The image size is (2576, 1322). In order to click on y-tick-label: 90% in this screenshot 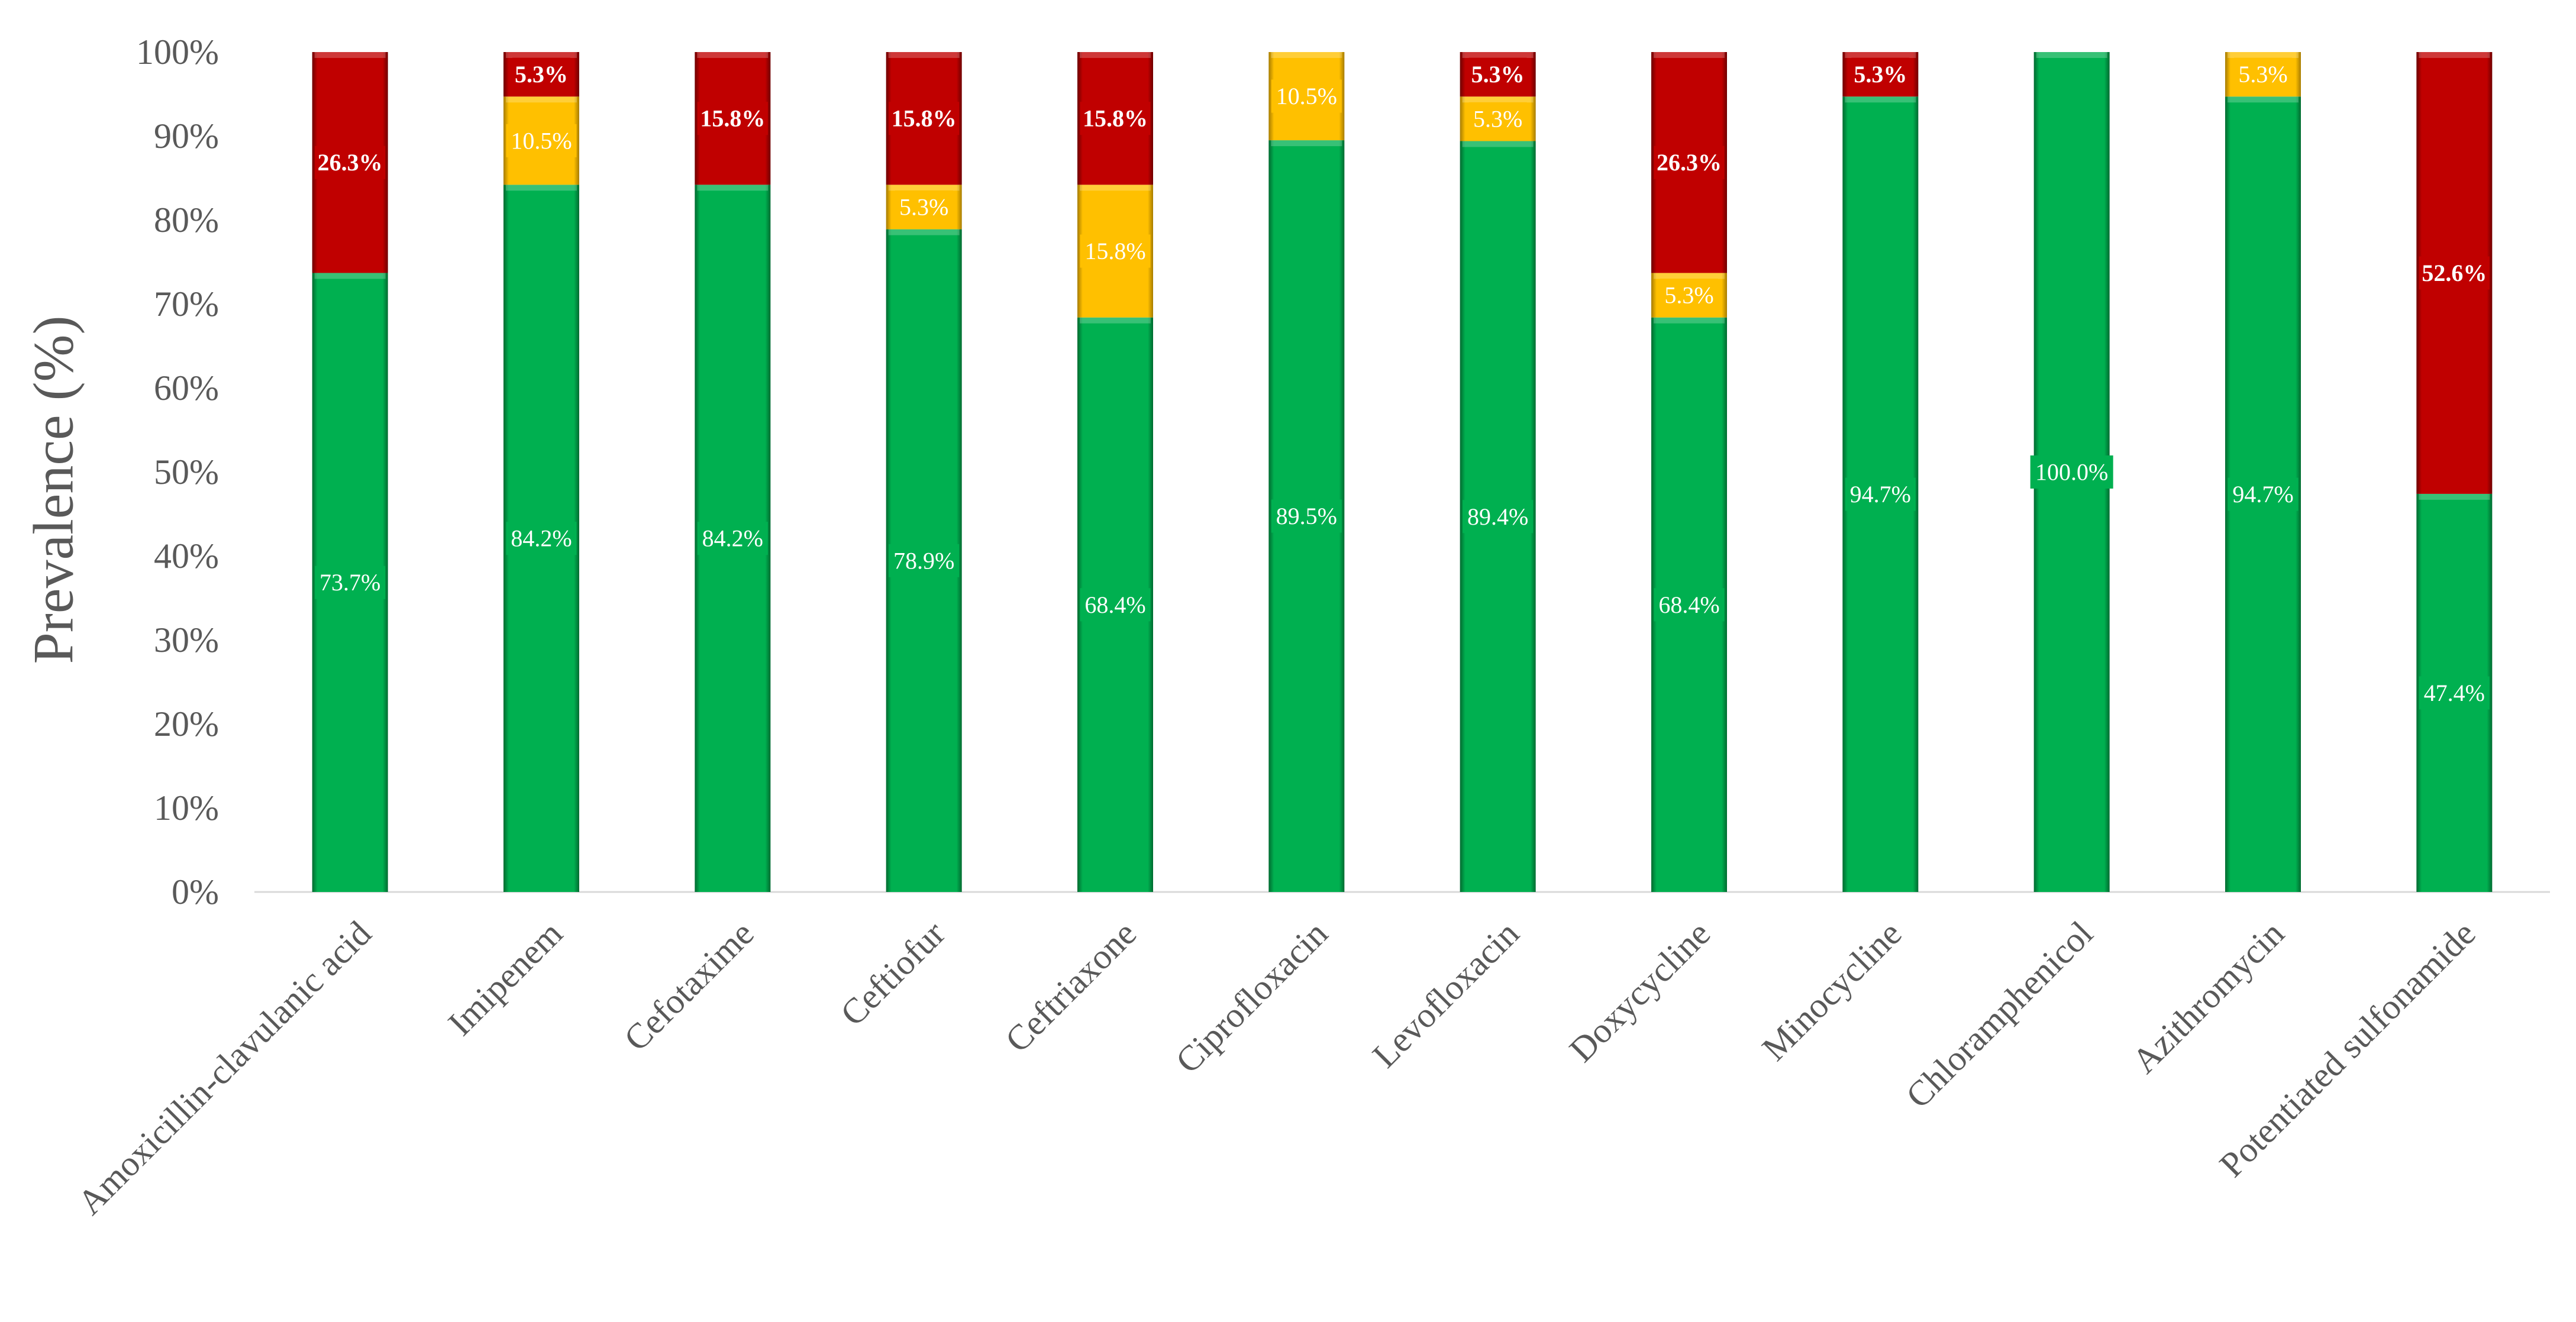, I will do `click(186, 136)`.